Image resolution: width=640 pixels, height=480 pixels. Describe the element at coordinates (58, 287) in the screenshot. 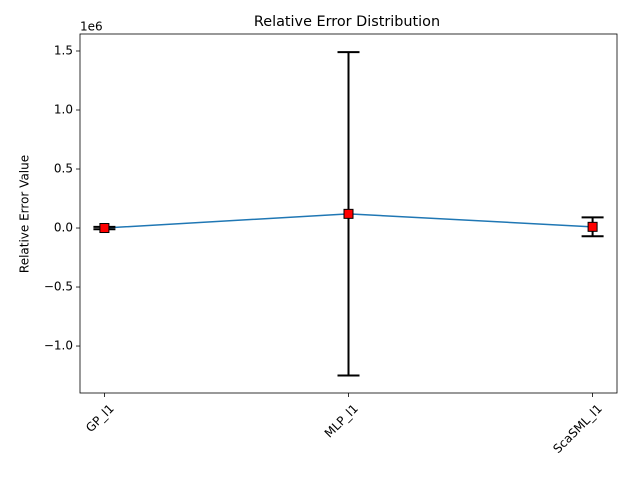

I see `y-tick-label: −0.5` at that location.